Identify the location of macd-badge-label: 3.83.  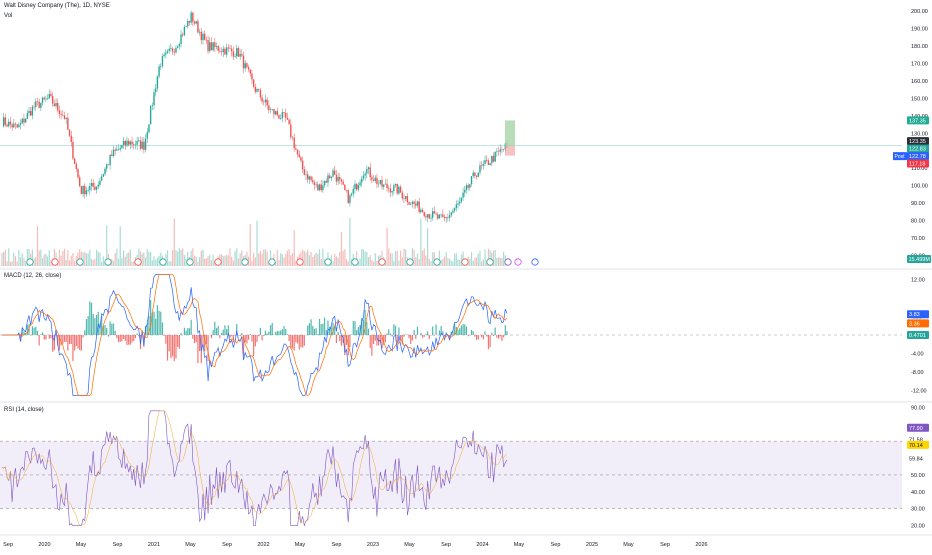
(914, 315).